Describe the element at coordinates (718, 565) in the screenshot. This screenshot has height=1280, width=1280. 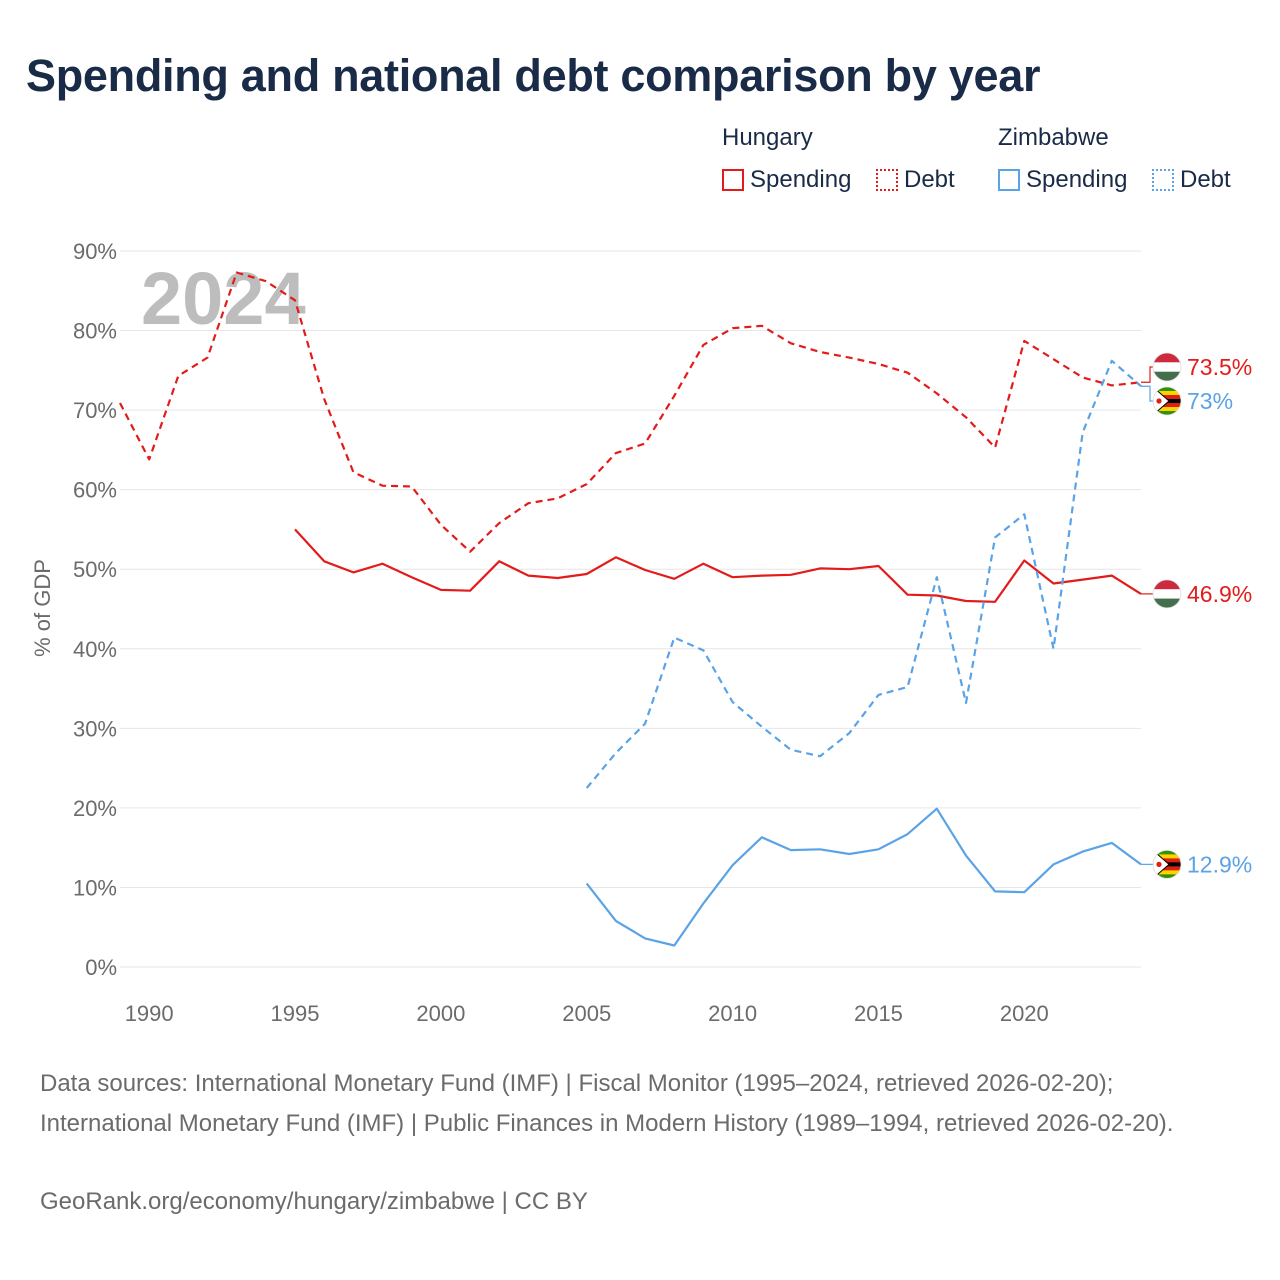
I see `series-line-hungary-spending` at that location.